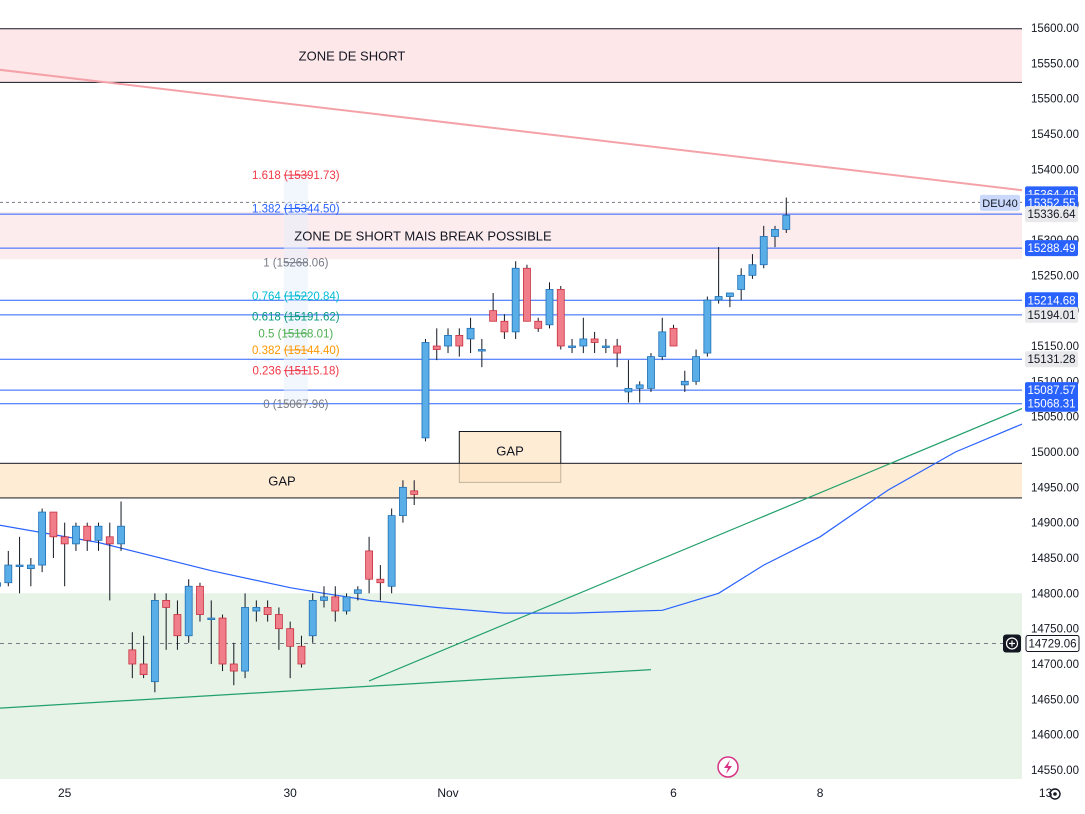 This screenshot has width=1085, height=814. I want to click on gap-box, so click(529, 480).